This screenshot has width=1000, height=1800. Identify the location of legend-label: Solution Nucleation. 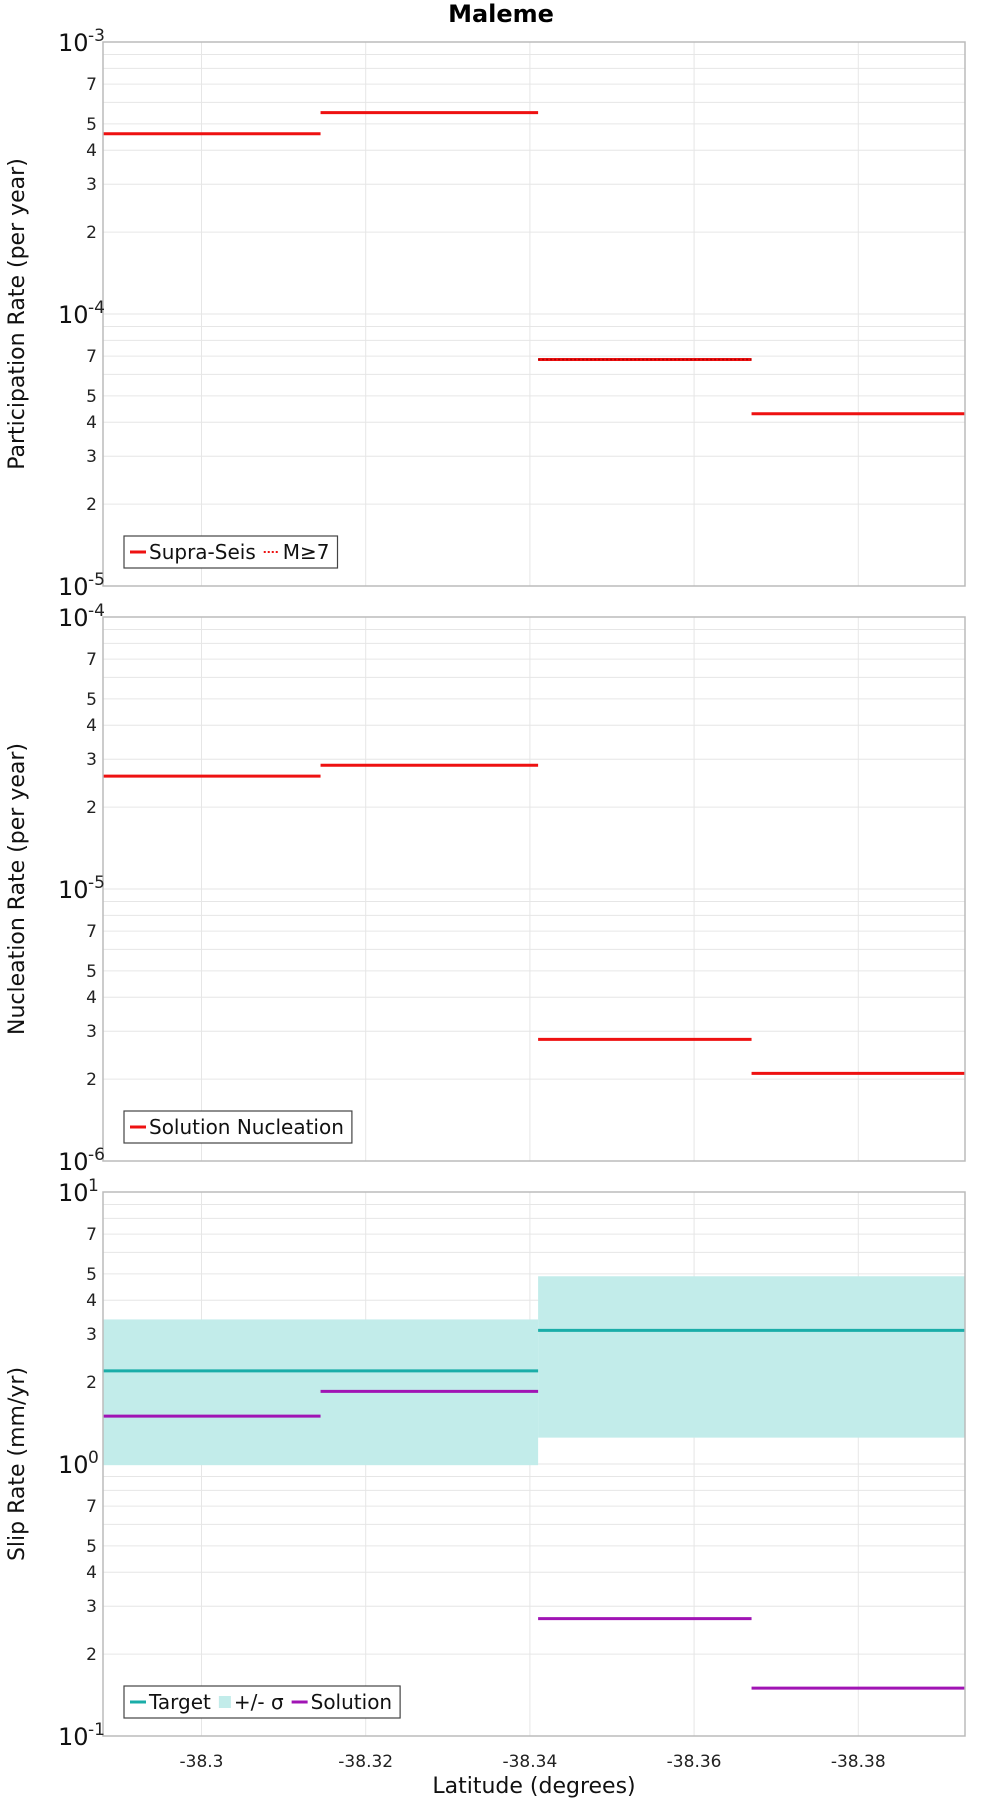
(246, 1127).